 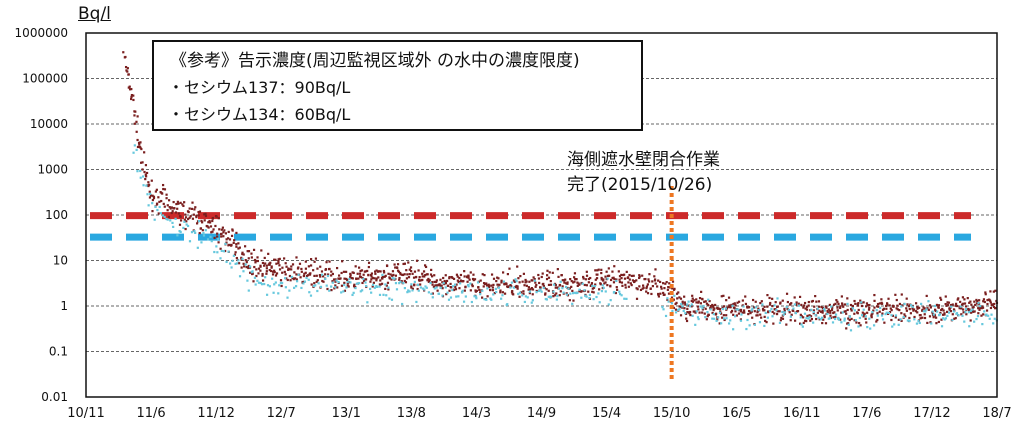 I want to click on x-tick-label: 16/5, so click(x=736, y=413).